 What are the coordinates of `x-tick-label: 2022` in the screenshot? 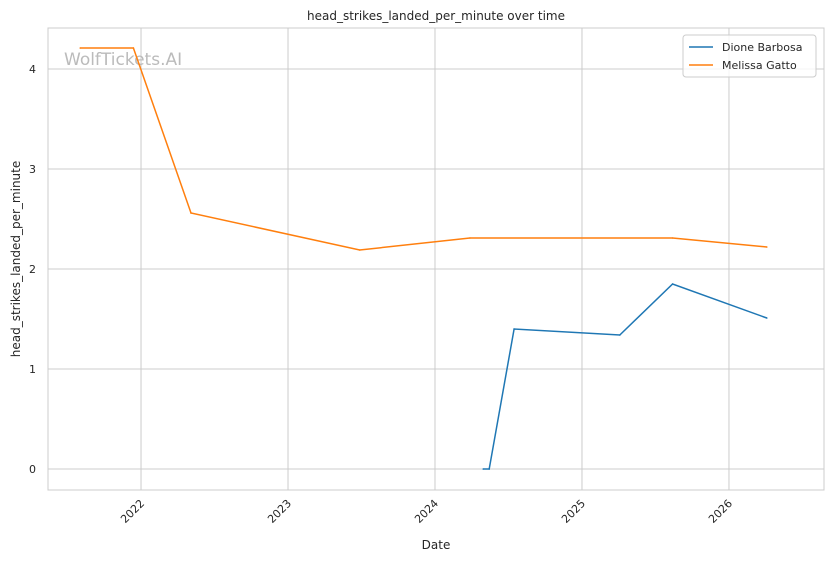 It's located at (132, 511).